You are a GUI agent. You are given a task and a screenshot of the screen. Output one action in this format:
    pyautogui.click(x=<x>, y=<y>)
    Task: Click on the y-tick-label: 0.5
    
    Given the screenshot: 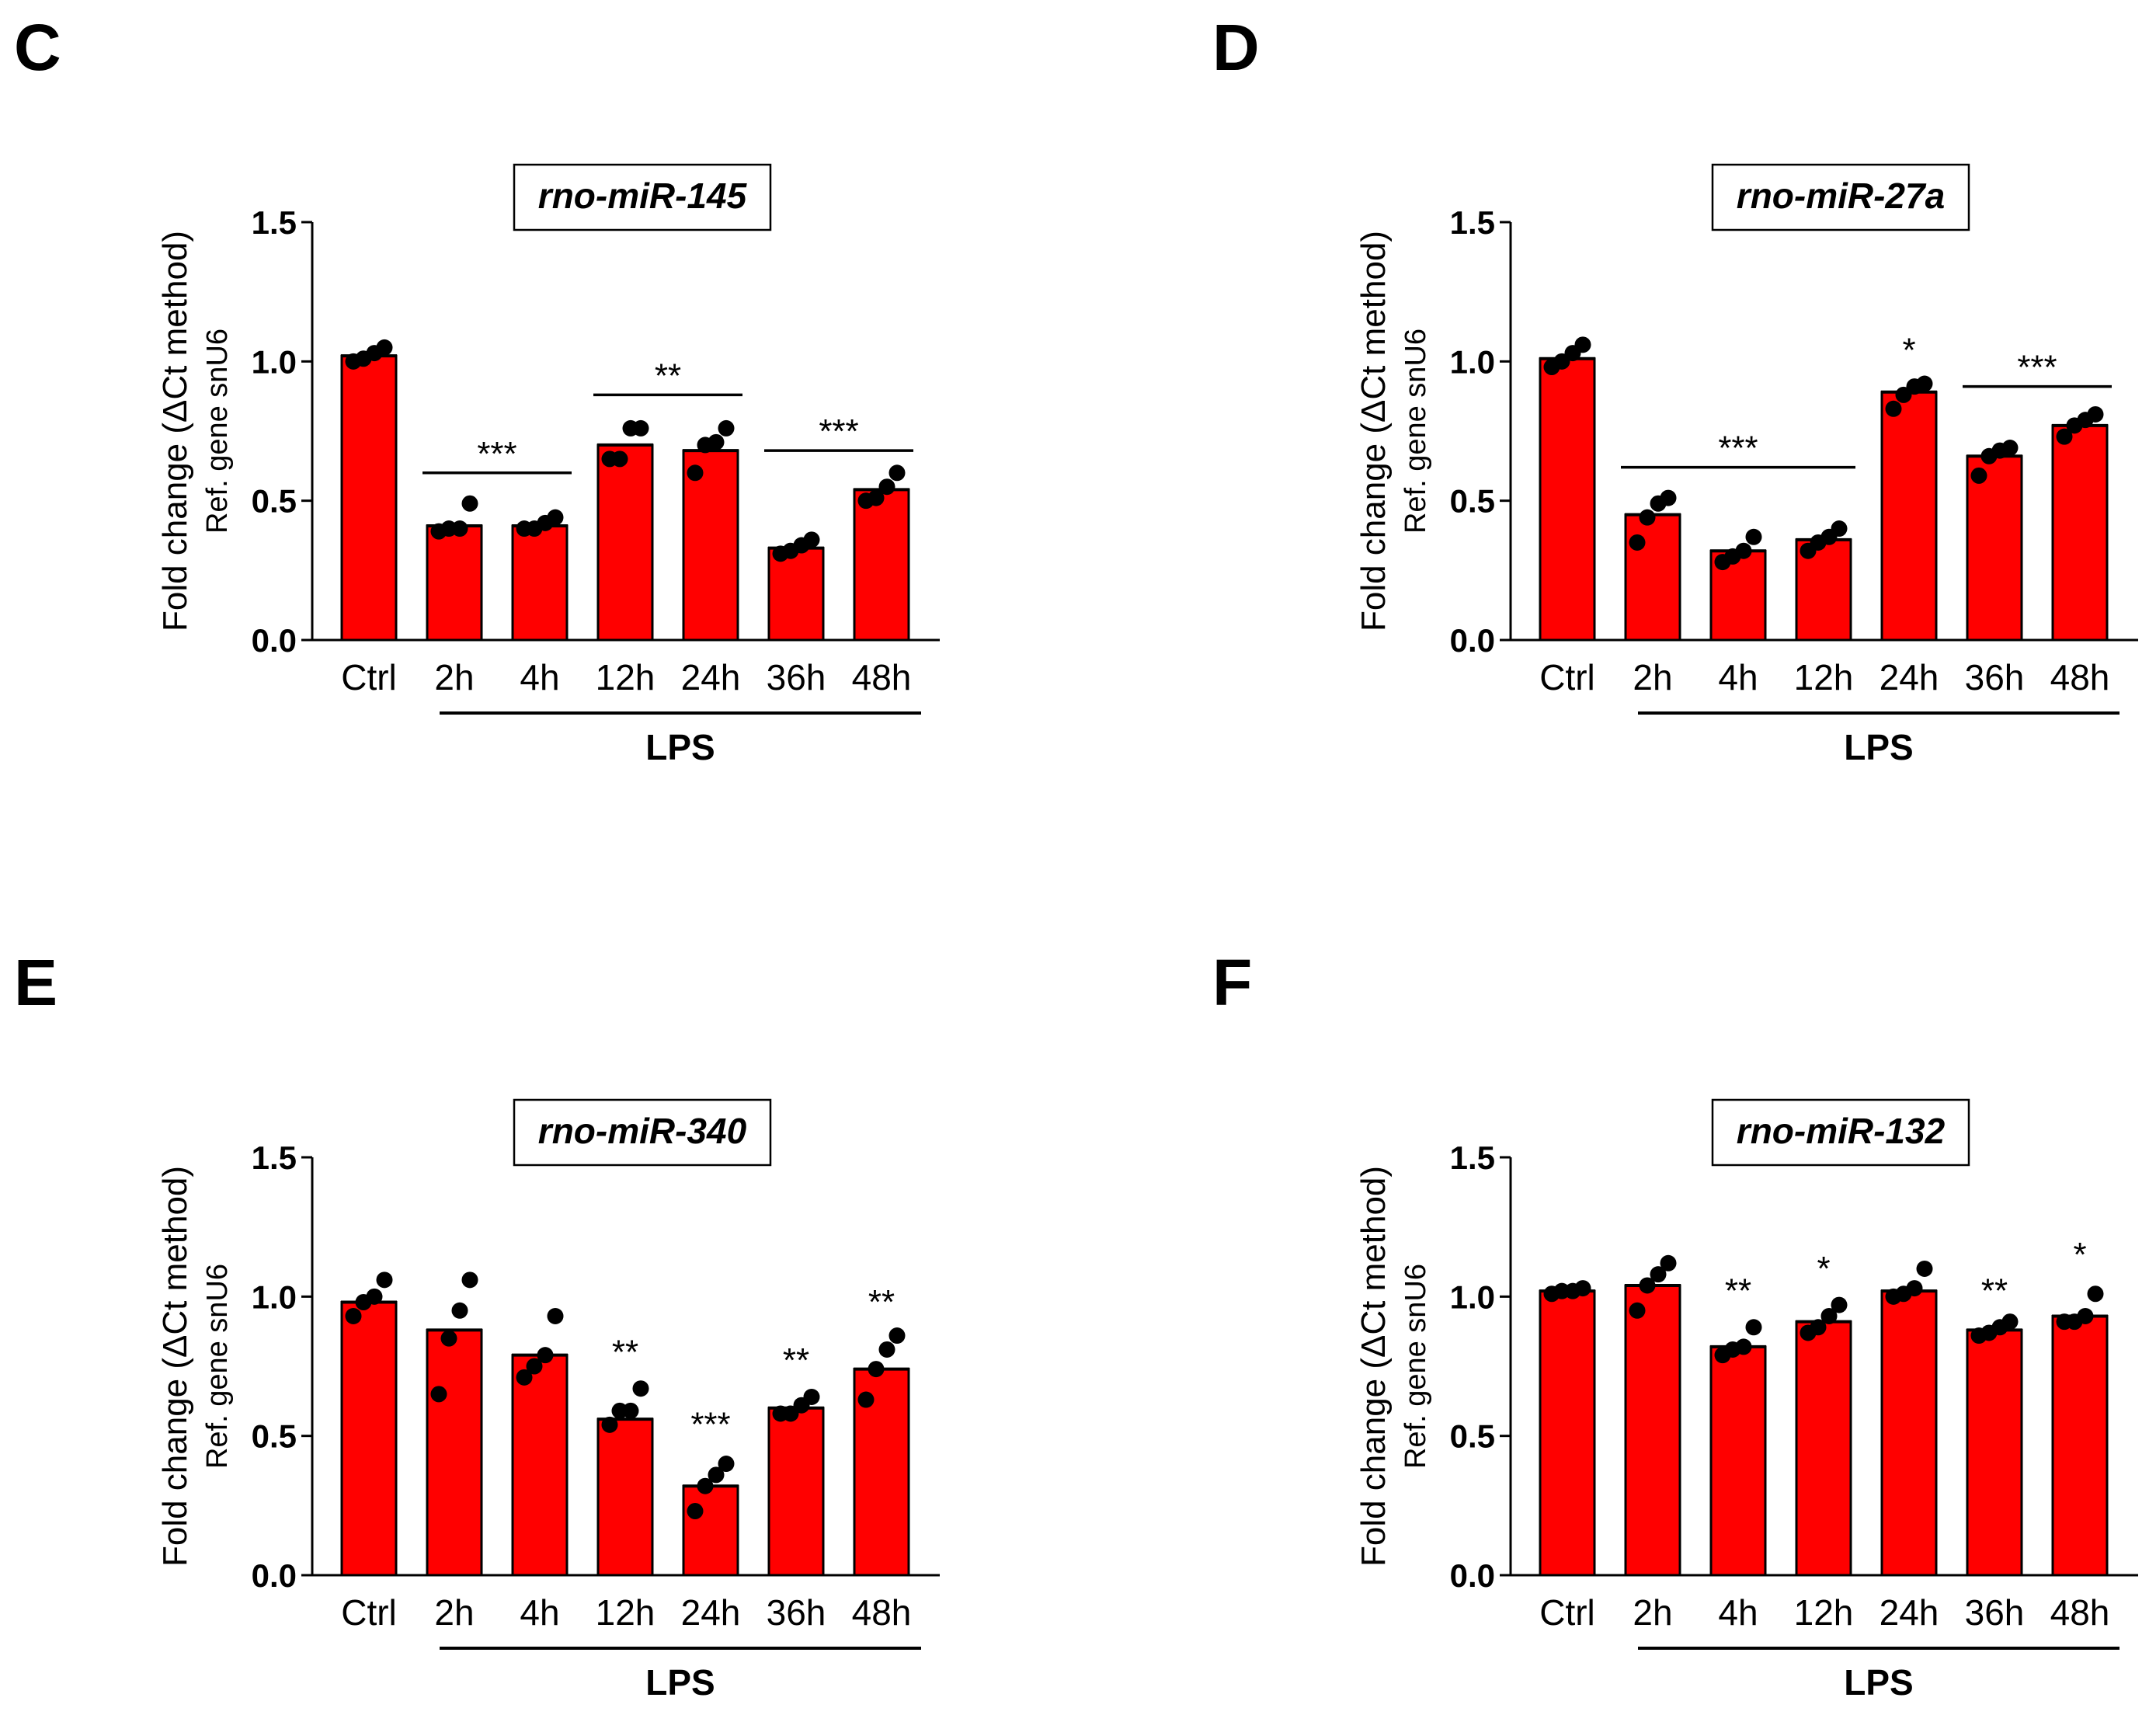 What is the action you would take?
    pyautogui.click(x=1472, y=501)
    